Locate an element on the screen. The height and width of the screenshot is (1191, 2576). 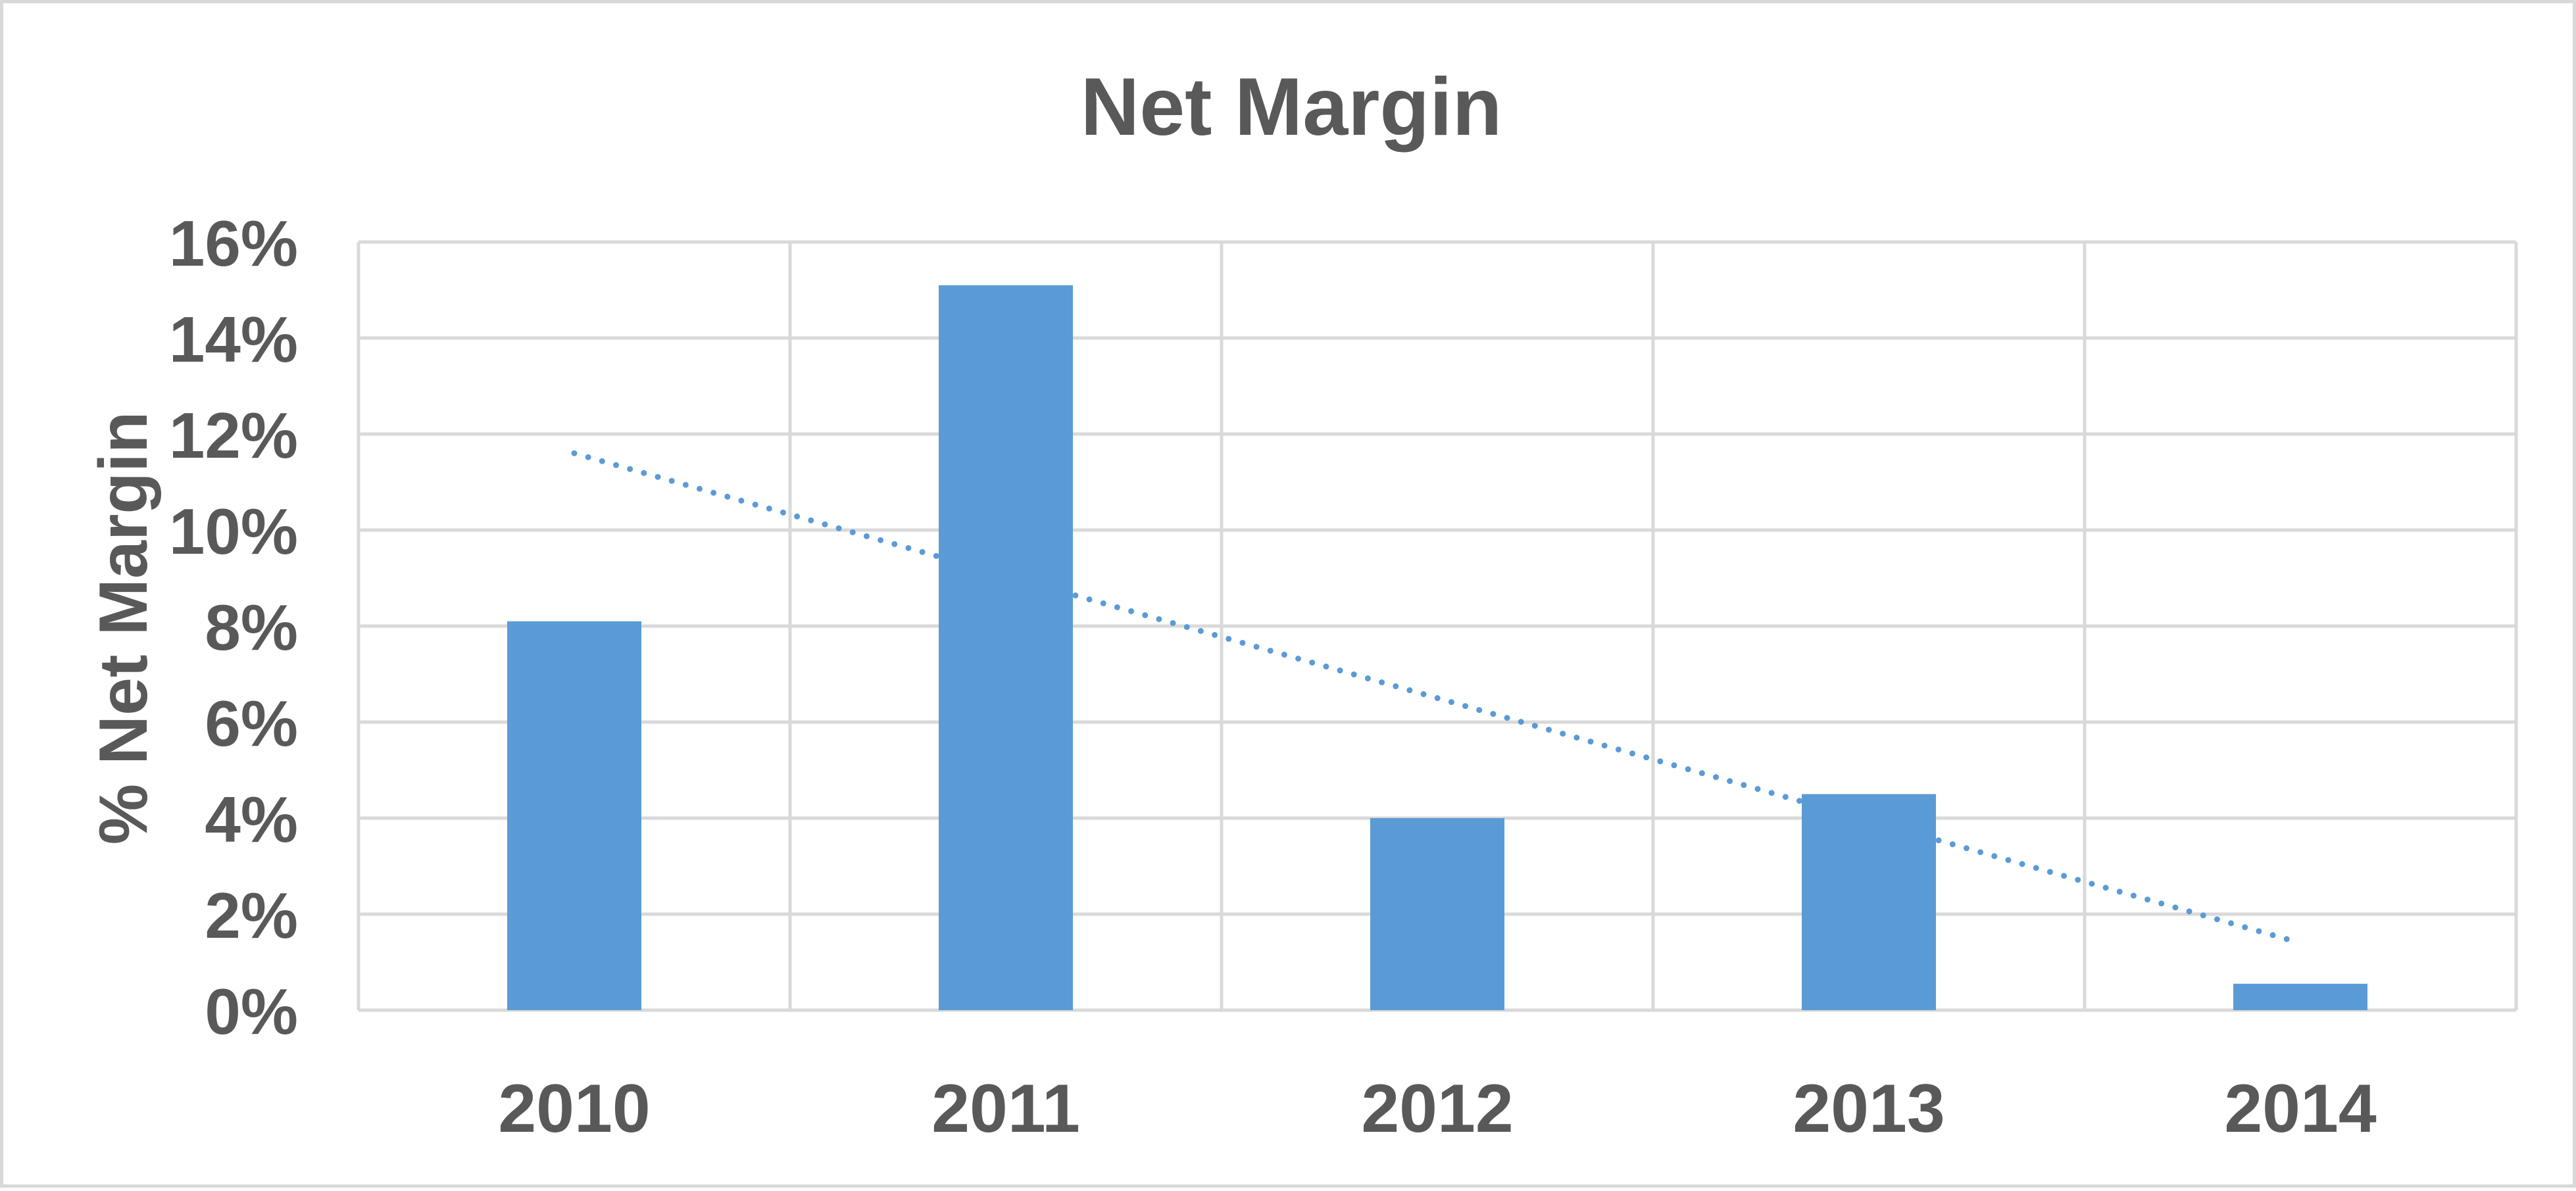
y-tick-label: 16% is located at coordinates (233, 243).